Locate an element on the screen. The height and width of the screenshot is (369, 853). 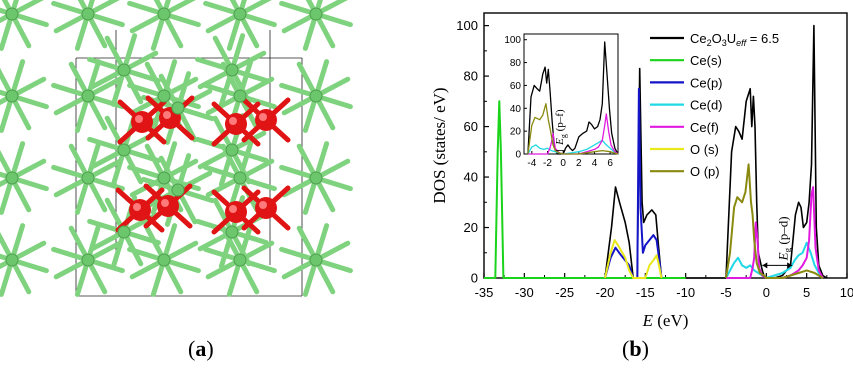
legend-label-part: Ce is located at coordinates (698, 38).